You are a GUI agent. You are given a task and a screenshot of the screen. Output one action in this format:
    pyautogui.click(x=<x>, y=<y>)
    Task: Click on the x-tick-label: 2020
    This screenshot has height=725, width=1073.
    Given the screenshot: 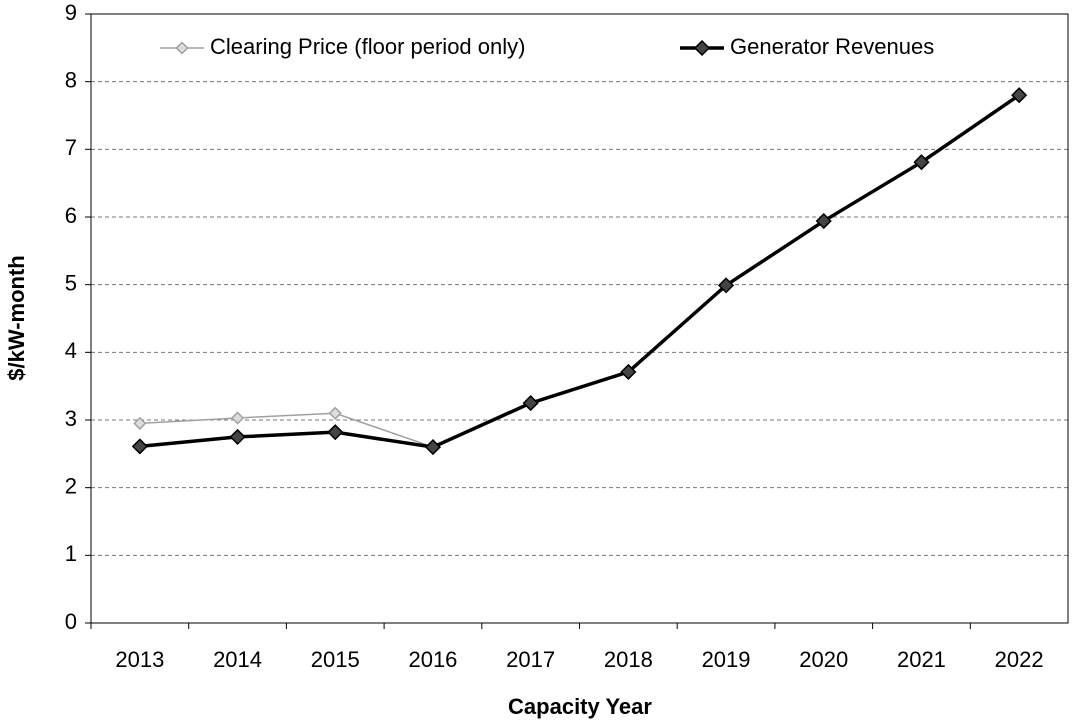 What is the action you would take?
    pyautogui.click(x=823, y=659)
    